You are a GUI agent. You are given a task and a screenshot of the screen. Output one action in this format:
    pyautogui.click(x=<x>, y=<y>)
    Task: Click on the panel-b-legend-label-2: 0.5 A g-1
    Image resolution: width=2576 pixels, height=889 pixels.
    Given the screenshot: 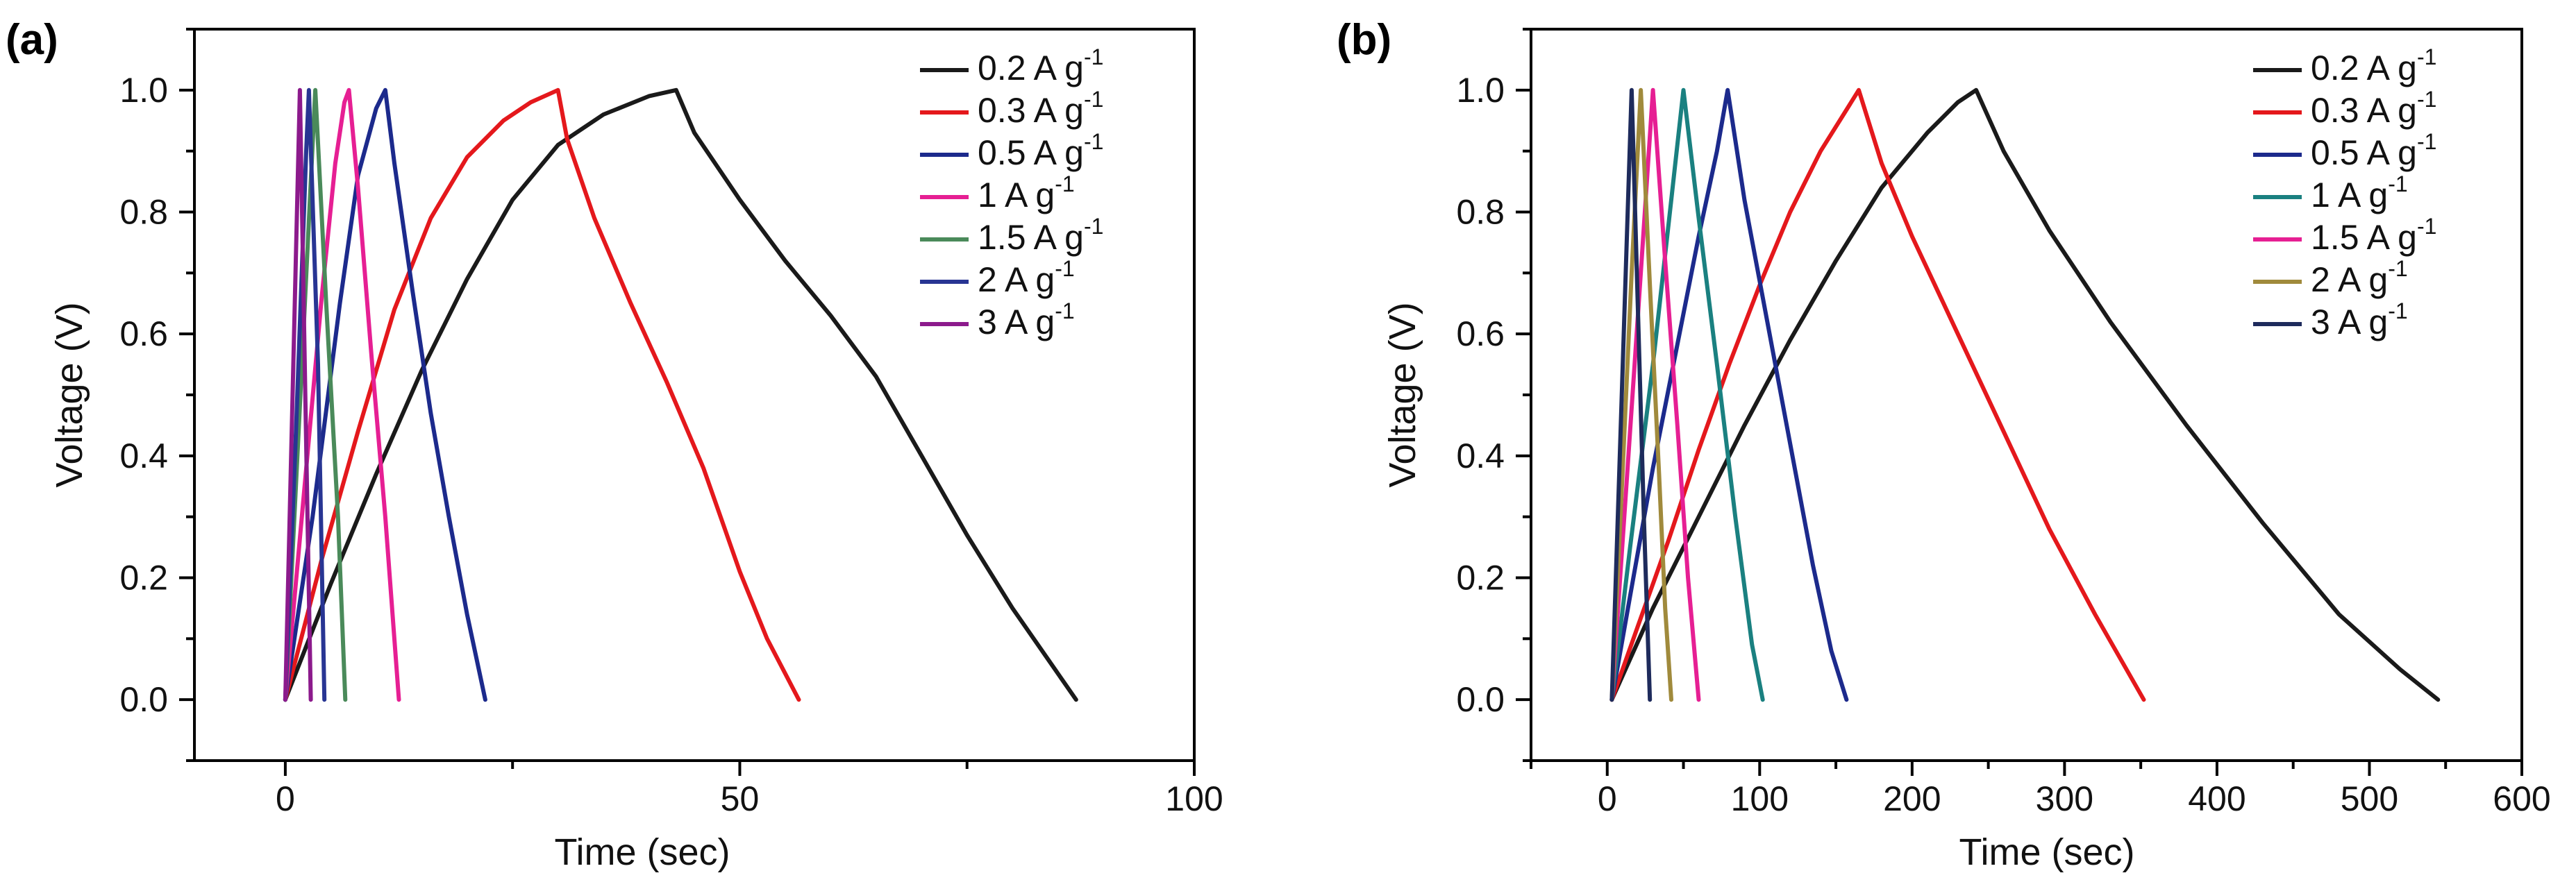 What is the action you would take?
    pyautogui.click(x=2373, y=150)
    